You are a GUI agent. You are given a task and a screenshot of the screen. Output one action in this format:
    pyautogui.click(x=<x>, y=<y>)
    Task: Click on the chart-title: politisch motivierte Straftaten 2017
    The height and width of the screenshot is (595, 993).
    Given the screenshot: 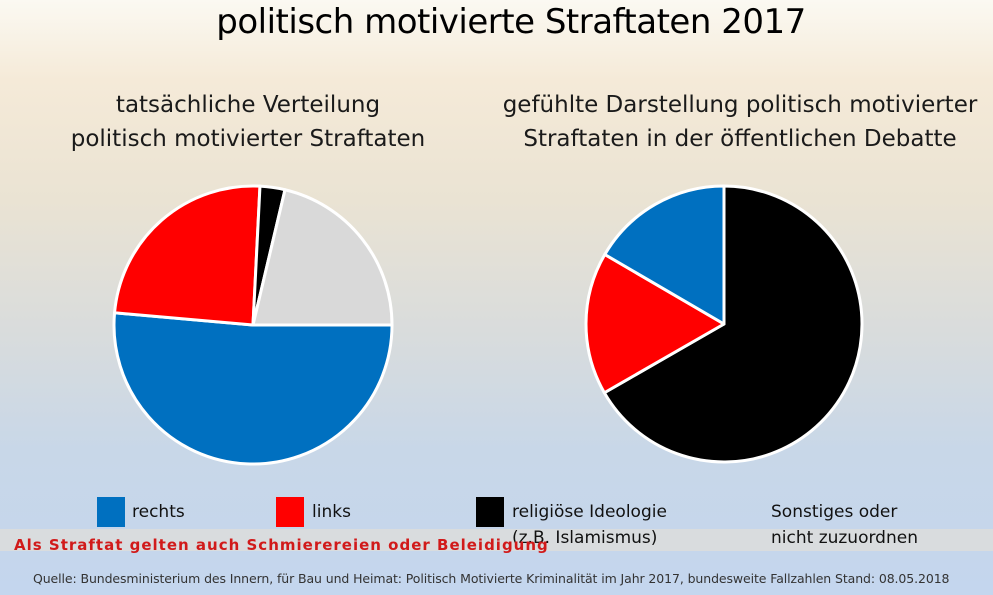 What is the action you would take?
    pyautogui.click(x=511, y=22)
    